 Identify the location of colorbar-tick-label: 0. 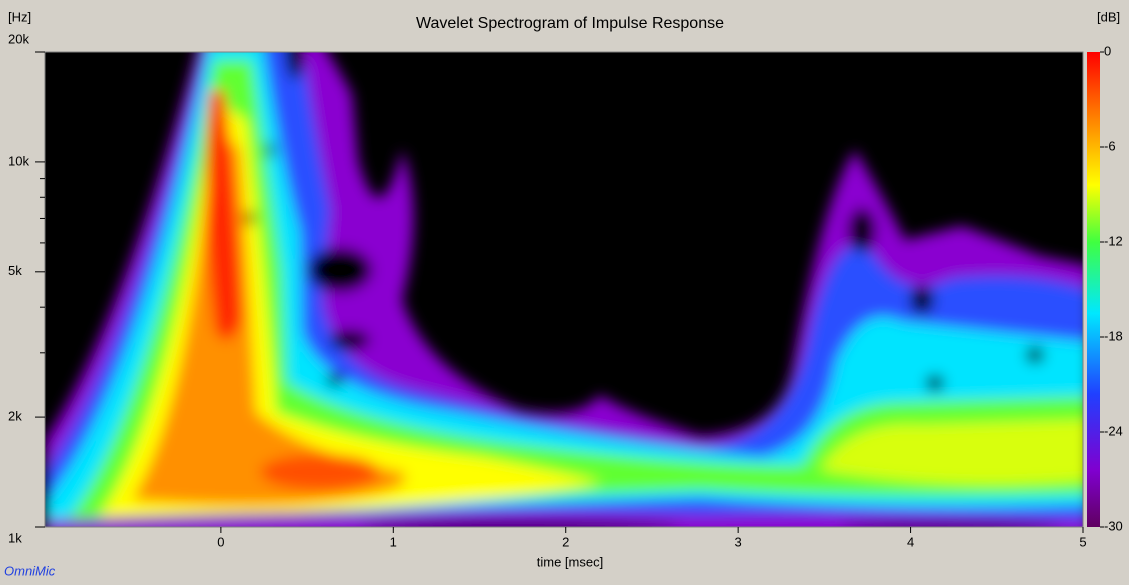
(1107, 50).